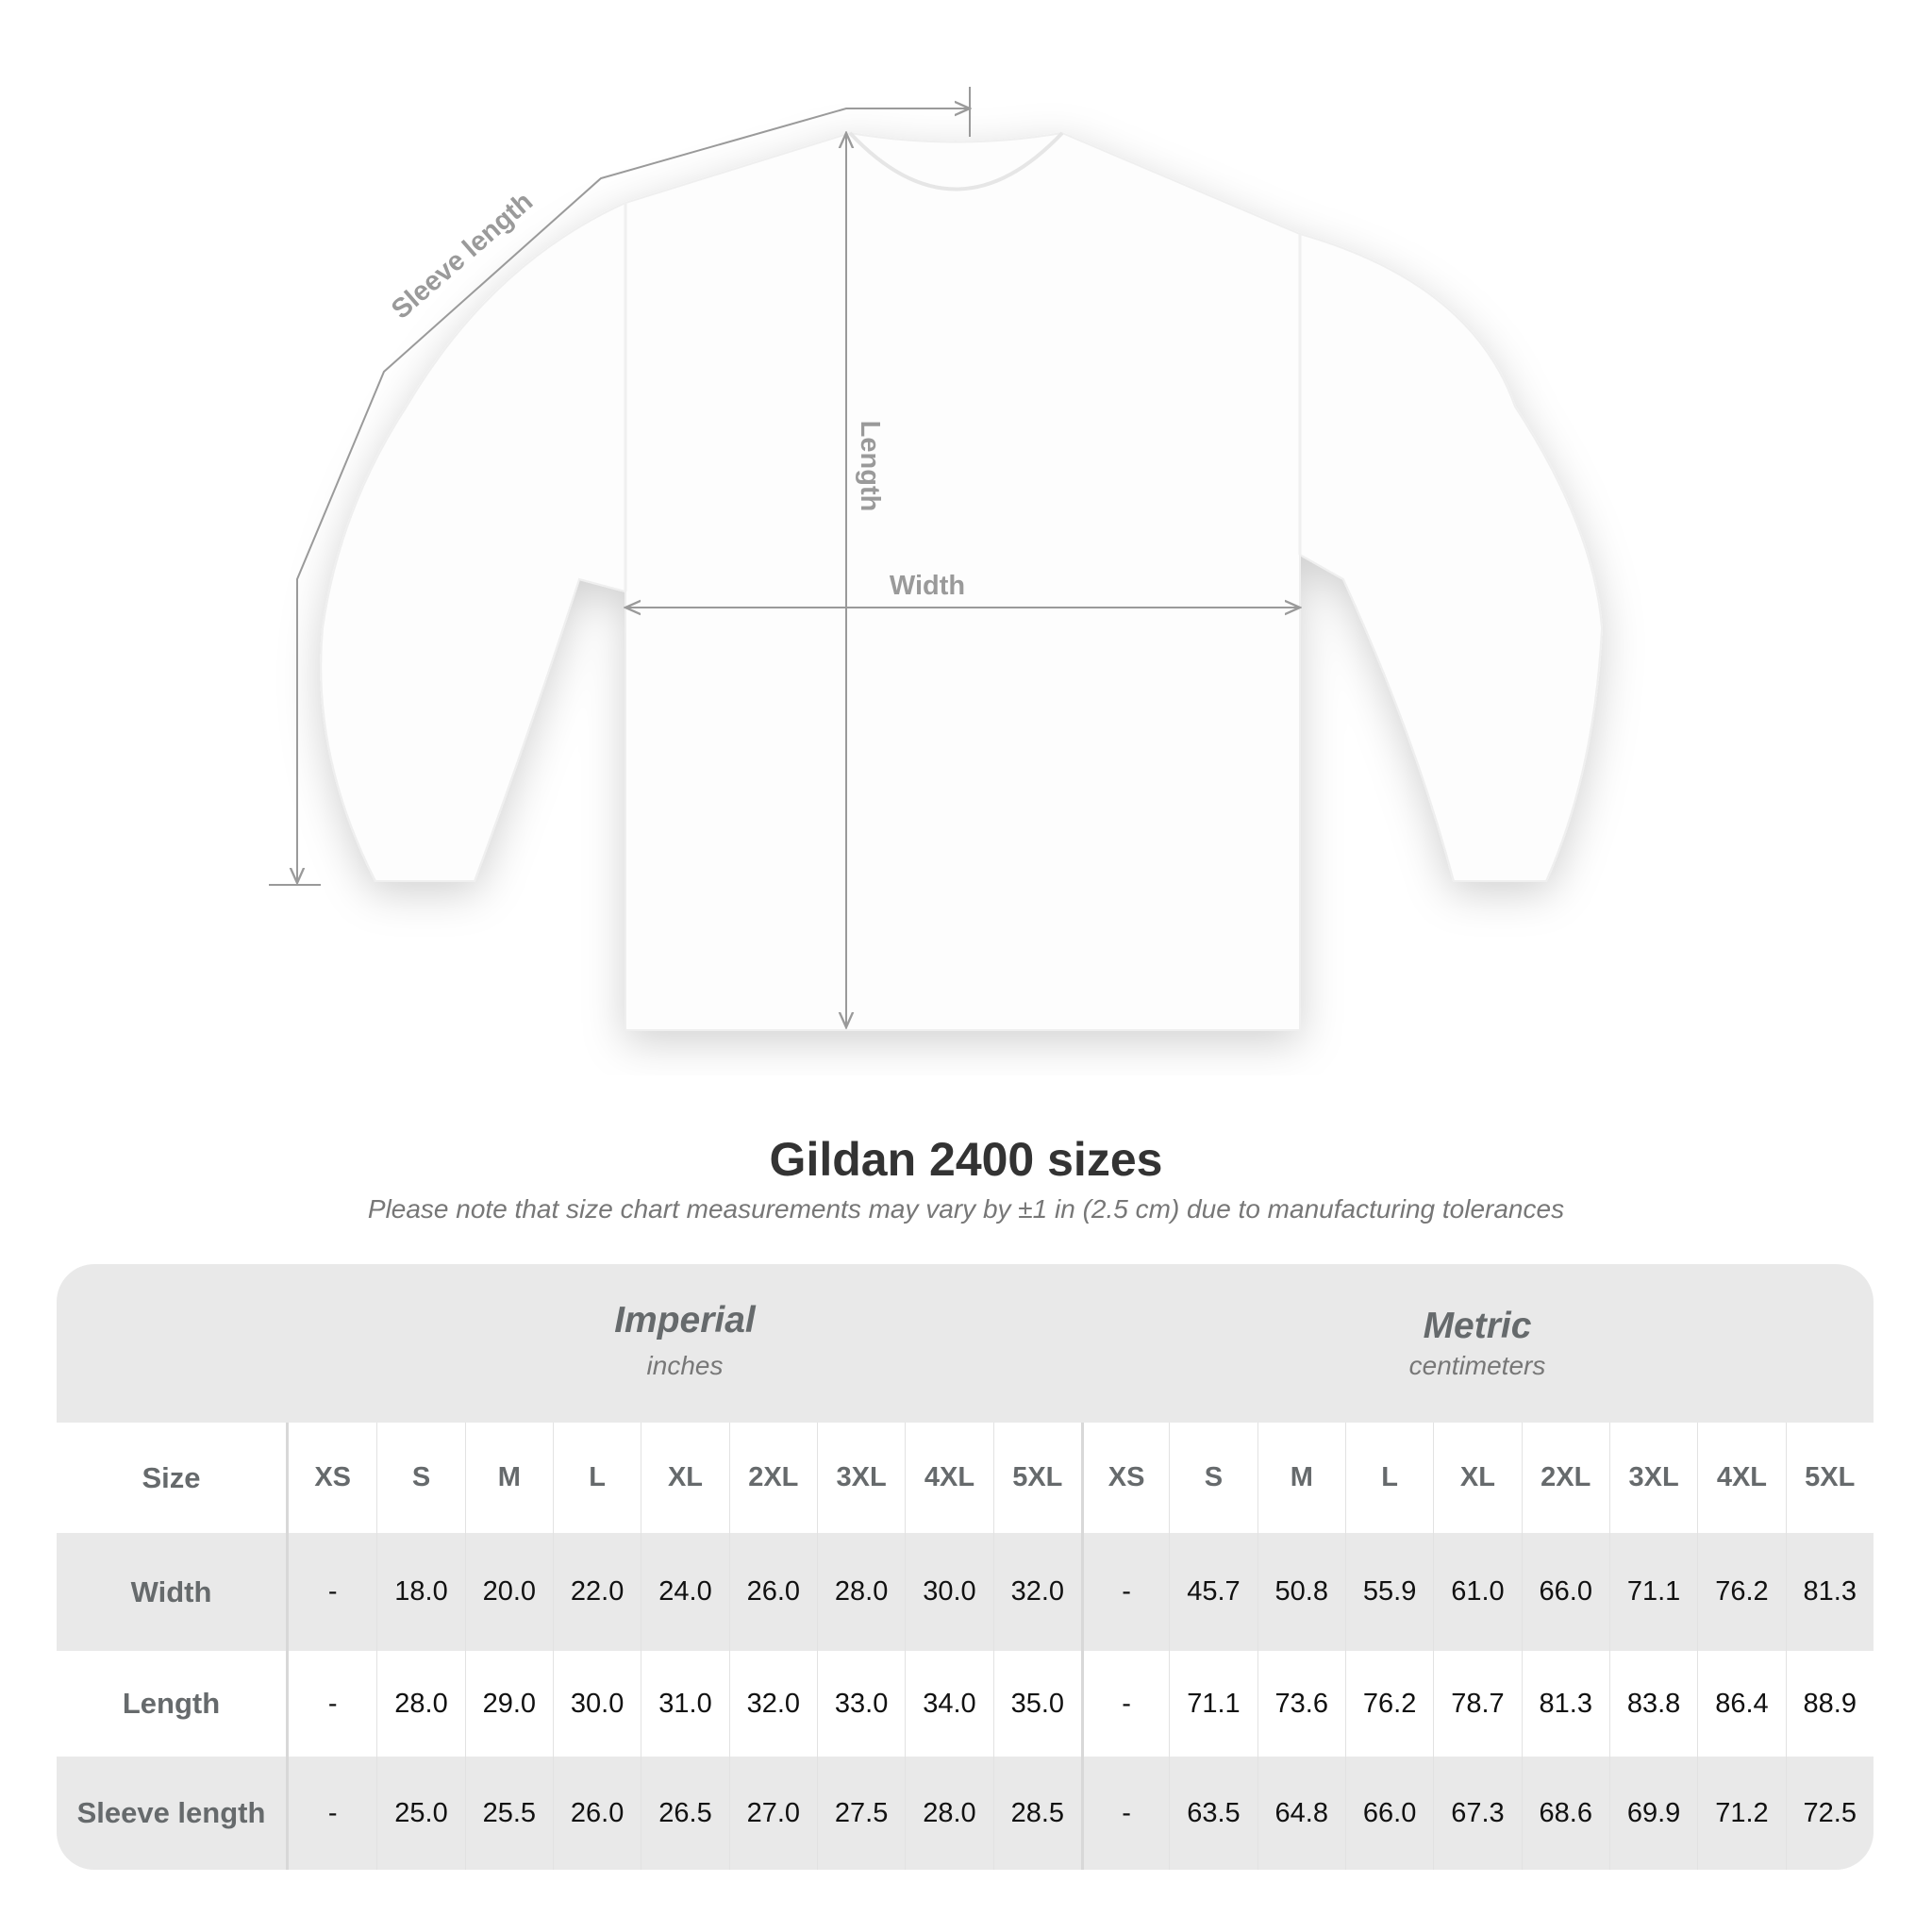 The image size is (1932, 1932). What do you see at coordinates (861, 1478) in the screenshot?
I see `size-imperial-header: 3XL` at bounding box center [861, 1478].